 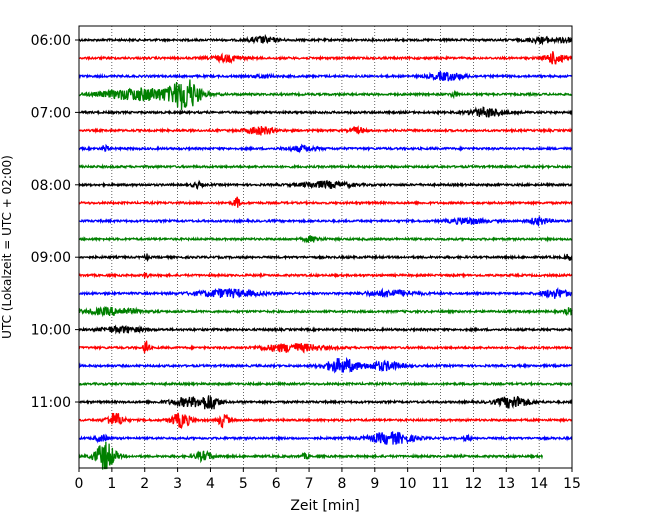 I want to click on y-tick-label: 09:00, so click(x=51, y=258).